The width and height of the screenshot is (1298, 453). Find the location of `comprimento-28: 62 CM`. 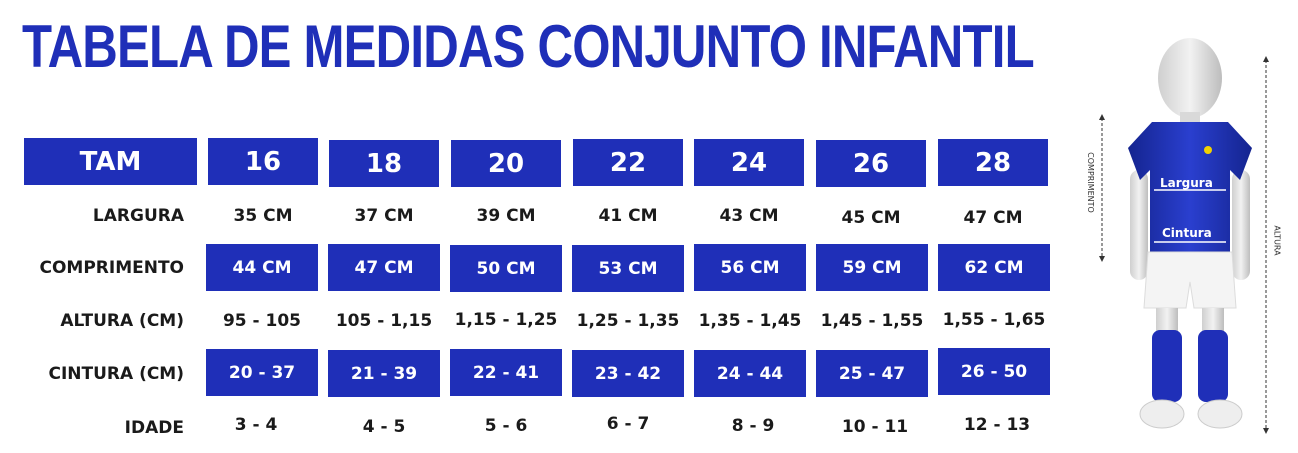

comprimento-28: 62 CM is located at coordinates (994, 267).